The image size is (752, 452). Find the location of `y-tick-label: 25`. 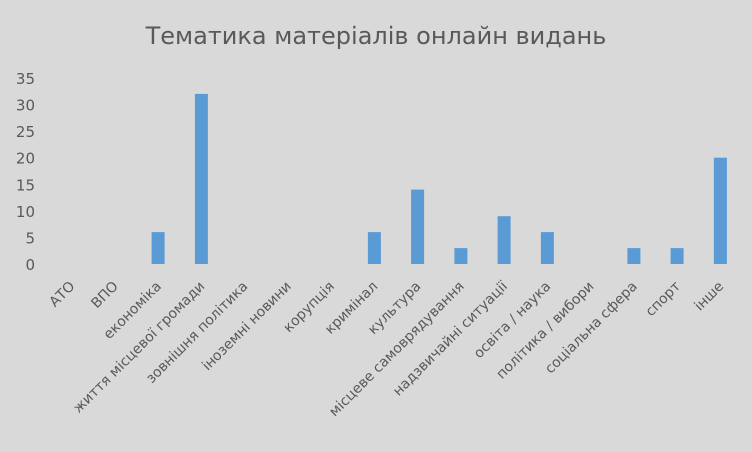

y-tick-label: 25 is located at coordinates (25, 132).